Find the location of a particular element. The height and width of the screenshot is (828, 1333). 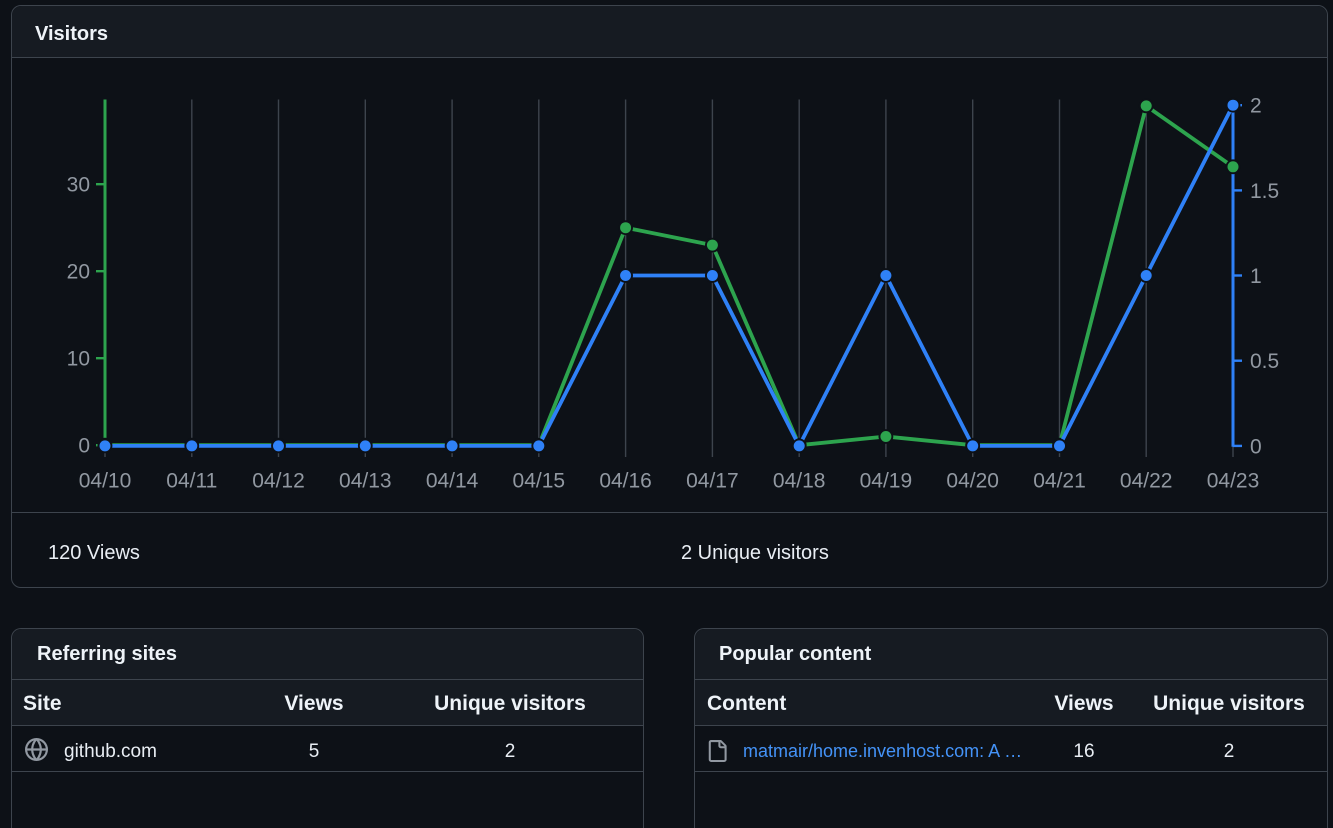

svg-text: 04/13 is located at coordinates (365, 481).